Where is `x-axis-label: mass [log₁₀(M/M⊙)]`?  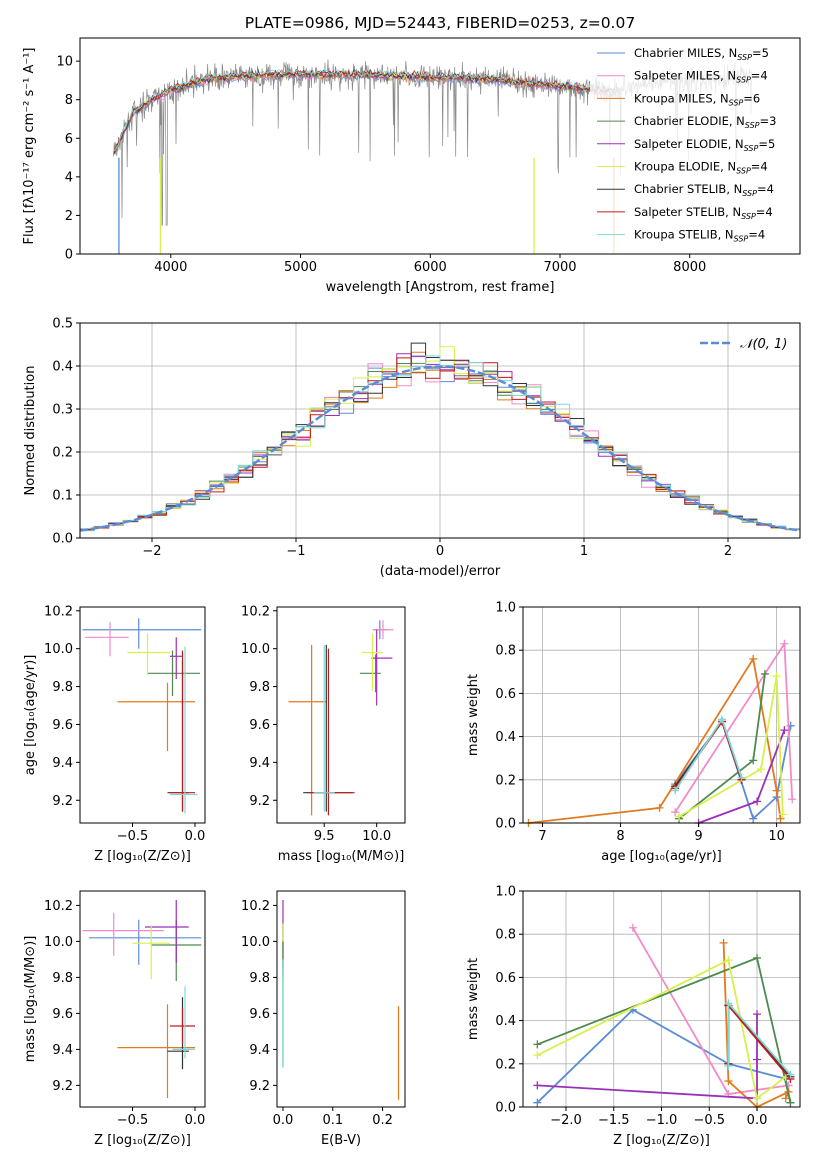
x-axis-label: mass [log₁₀(M/M⊙)] is located at coordinates (341, 856).